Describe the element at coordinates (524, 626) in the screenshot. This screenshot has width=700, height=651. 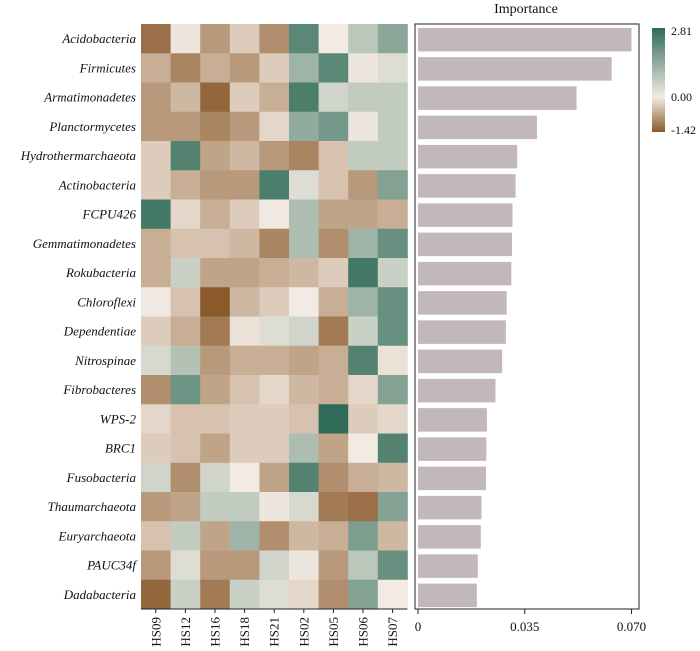
I see `x-tick-label: 0.035` at that location.